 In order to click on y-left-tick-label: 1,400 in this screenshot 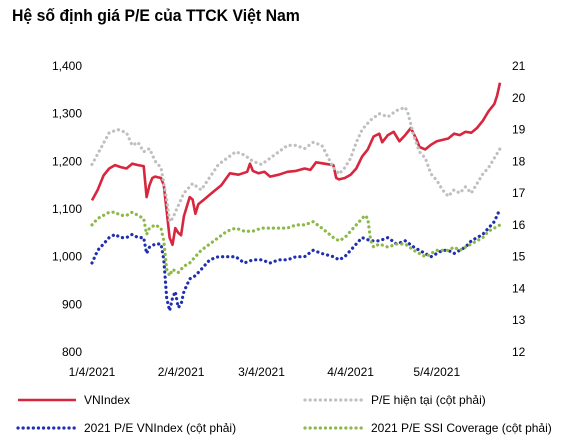, I will do `click(67, 66)`.